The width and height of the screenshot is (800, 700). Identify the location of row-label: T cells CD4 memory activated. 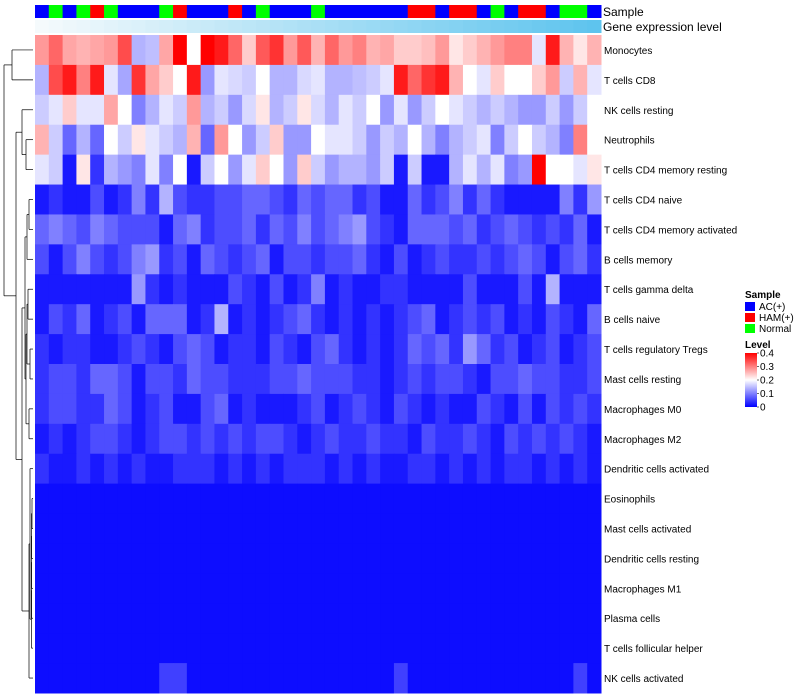
(670, 230).